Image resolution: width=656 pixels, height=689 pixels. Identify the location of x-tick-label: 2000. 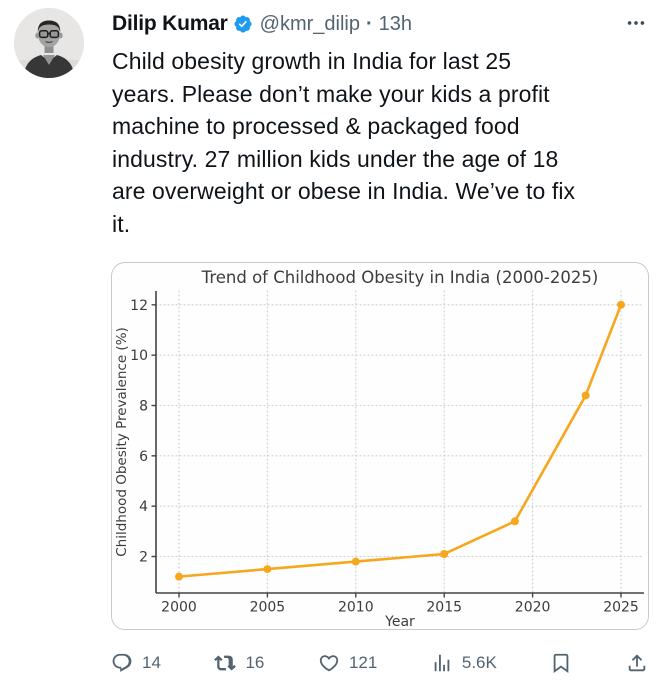
(179, 608).